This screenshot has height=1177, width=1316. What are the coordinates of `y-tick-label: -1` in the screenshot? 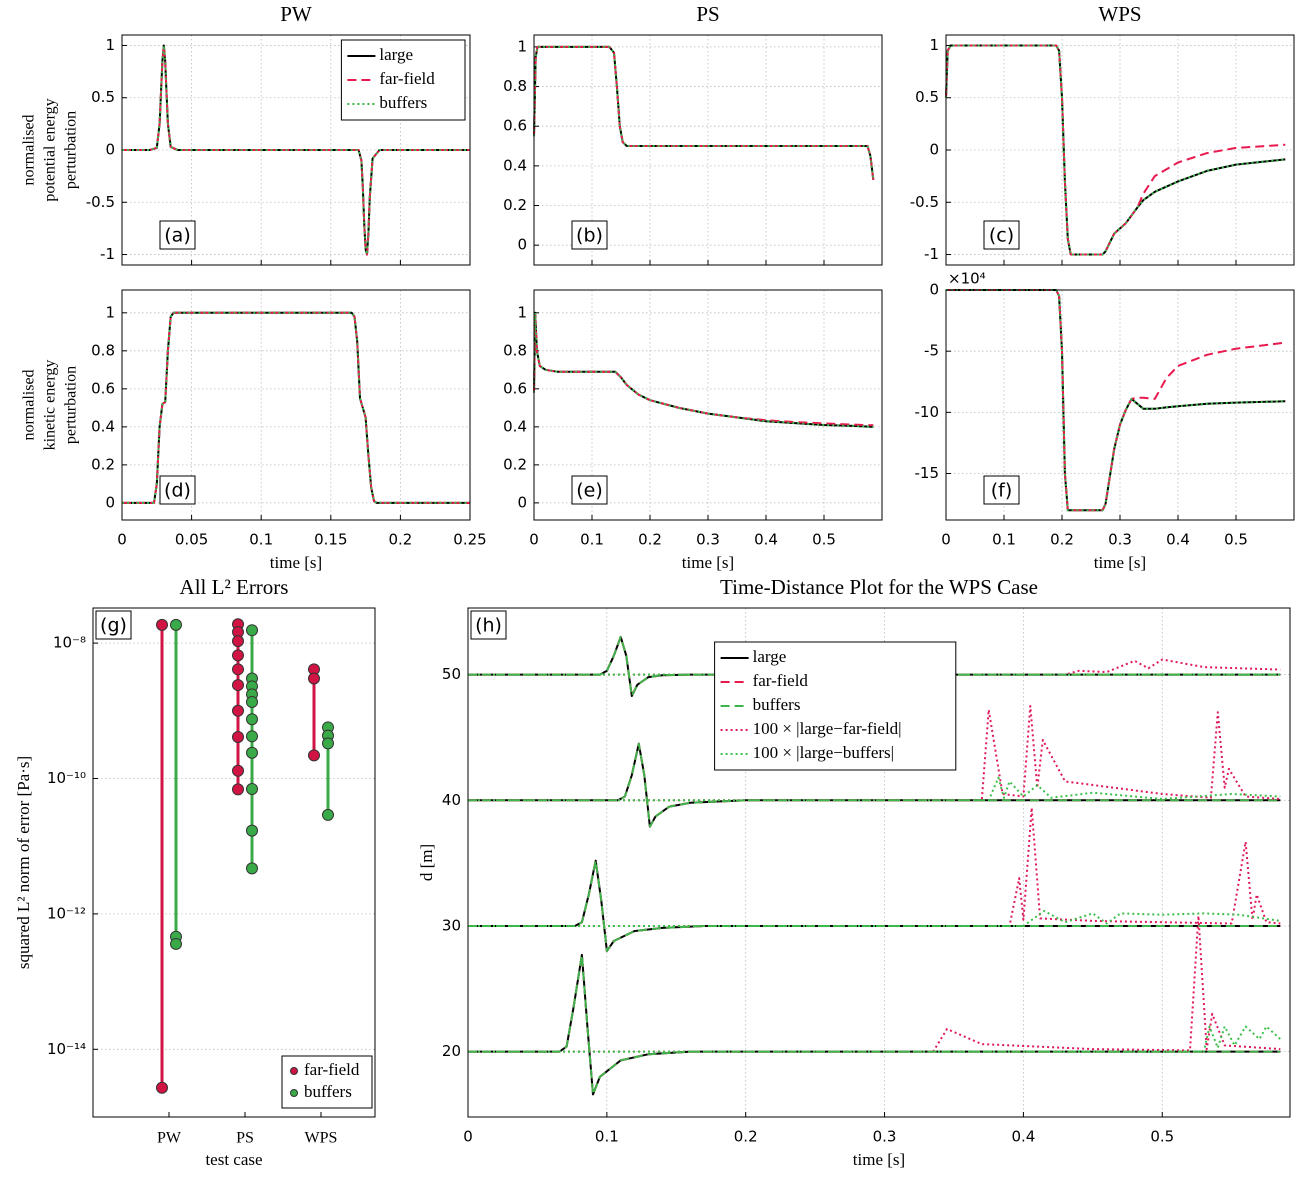 It's located at (107, 254).